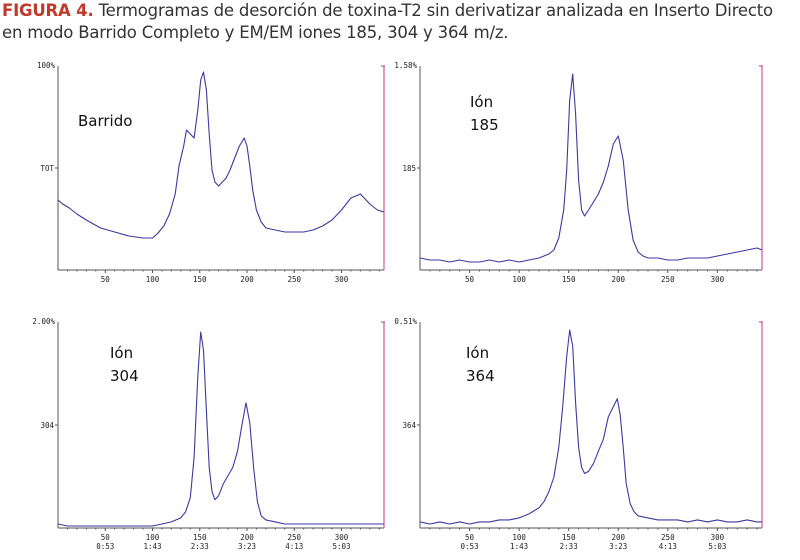 Image resolution: width=800 pixels, height=560 pixels. What do you see at coordinates (48, 10) in the screenshot?
I see `figure-label: FIGURA 4.` at bounding box center [48, 10].